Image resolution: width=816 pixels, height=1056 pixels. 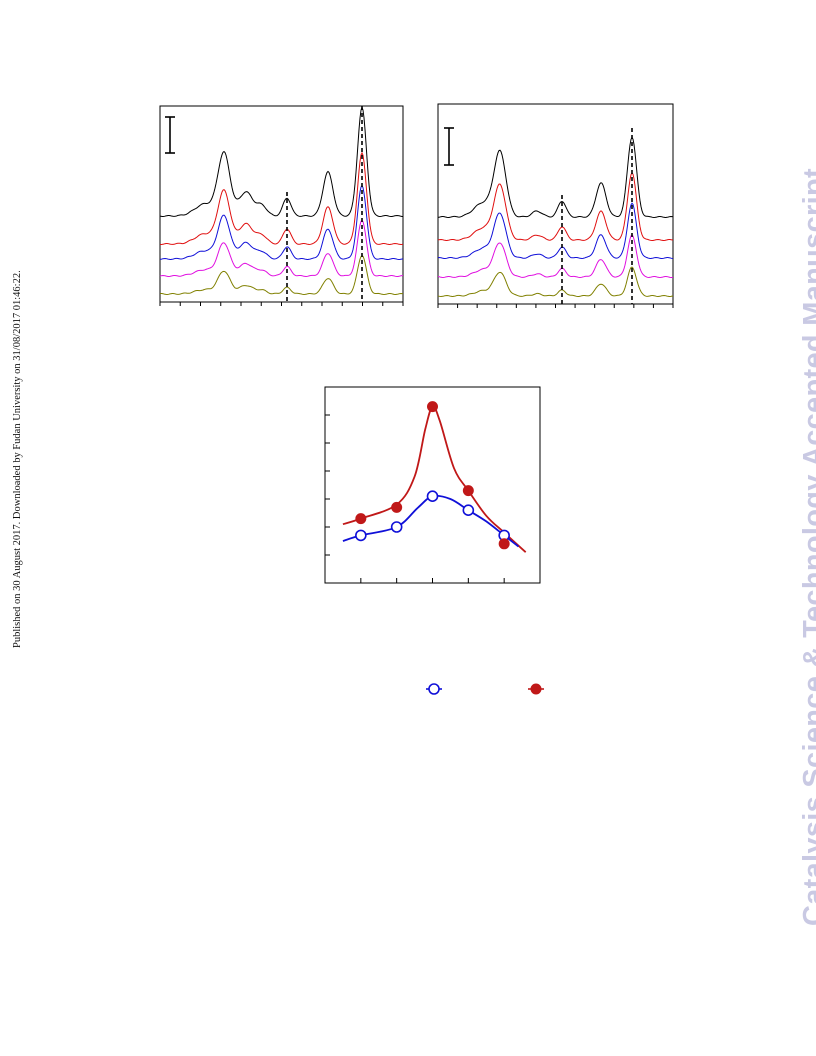 I want to click on legend-marker-filled, so click(x=536, y=689).